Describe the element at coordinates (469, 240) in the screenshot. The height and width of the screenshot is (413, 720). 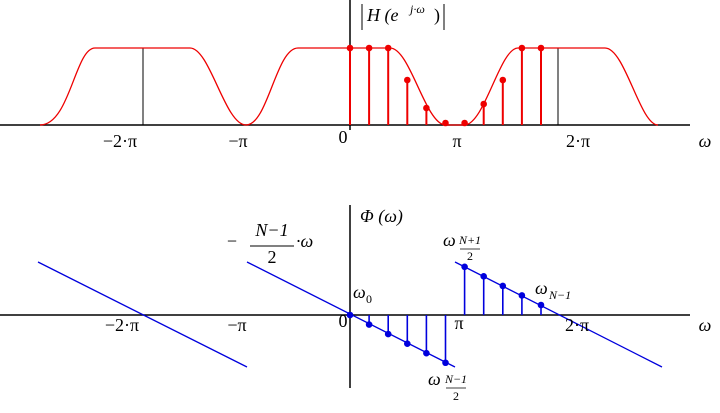
I see `omega-subscript: N+1` at that location.